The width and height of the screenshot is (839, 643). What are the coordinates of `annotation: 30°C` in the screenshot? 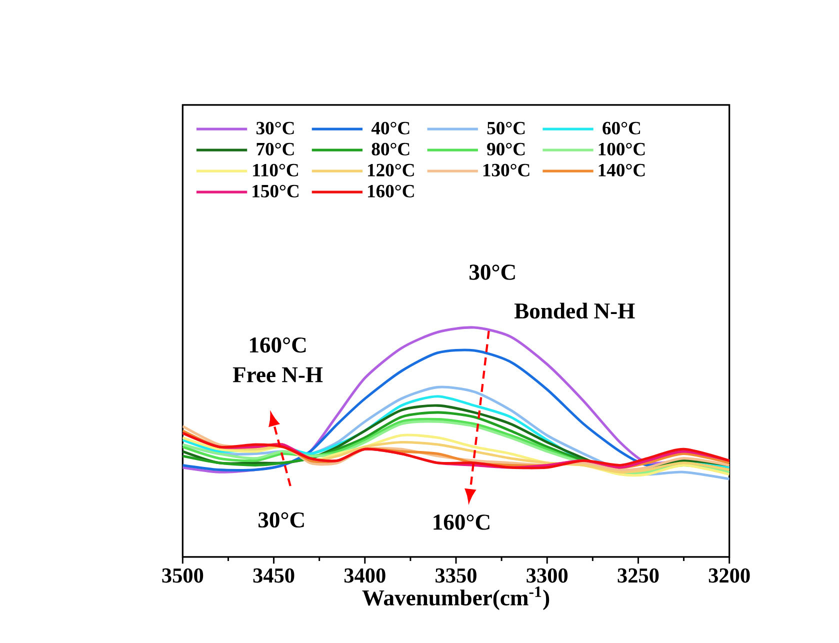 It's located at (281, 520).